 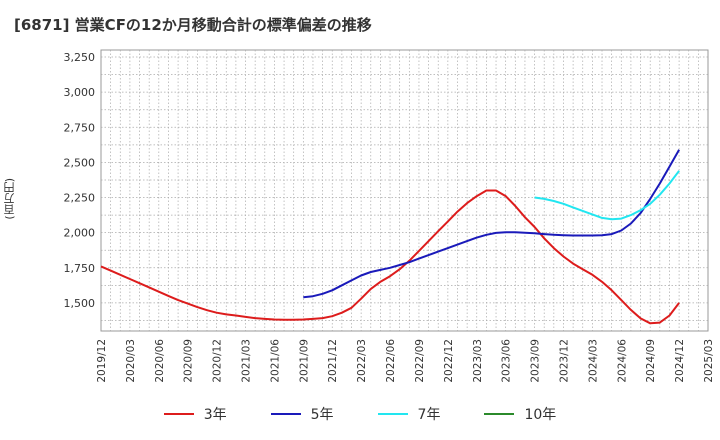 What do you see at coordinates (102, 361) in the screenshot?
I see `x-tick-label: 2019/12` at bounding box center [102, 361].